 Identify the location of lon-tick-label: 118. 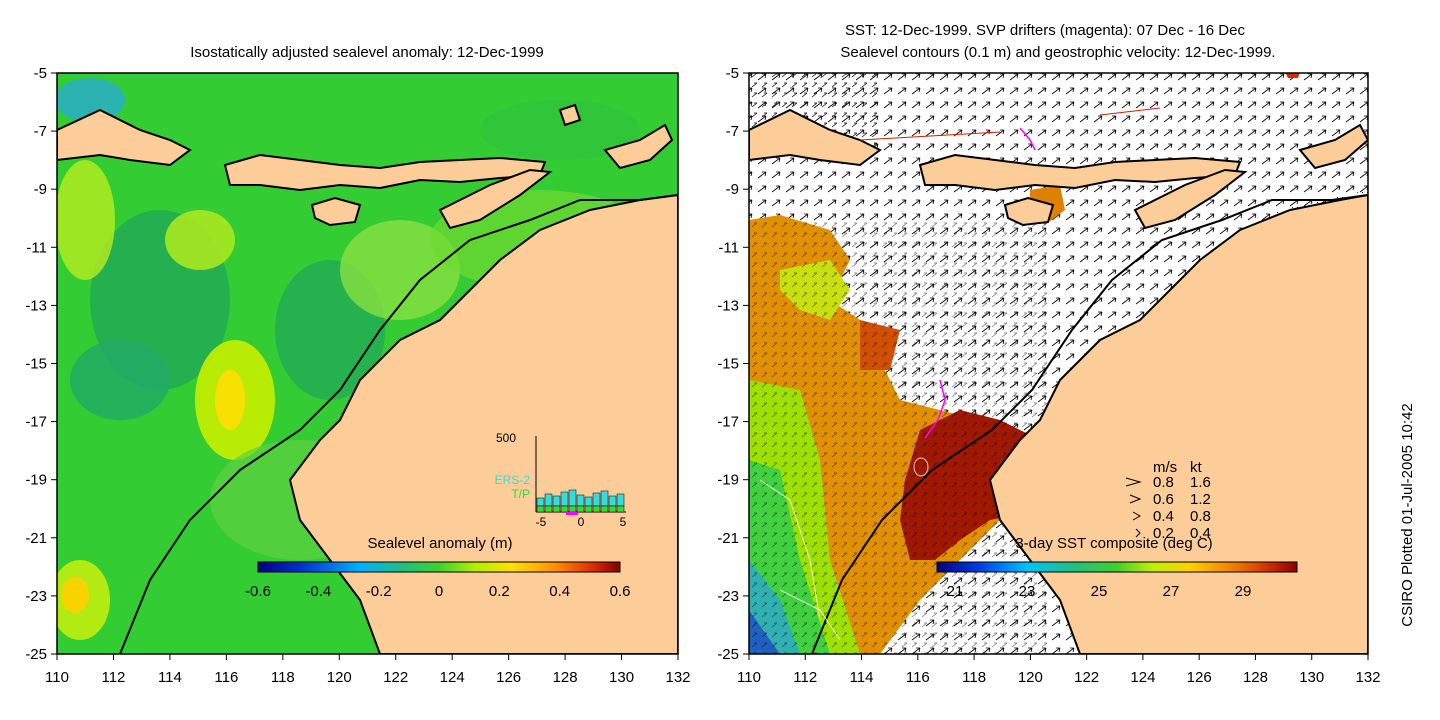
(283, 677).